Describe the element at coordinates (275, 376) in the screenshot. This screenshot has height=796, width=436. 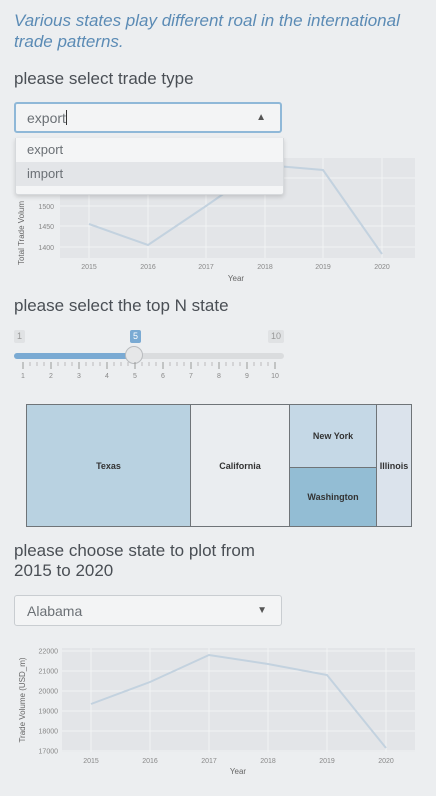
I see `slider-tick-label: 10` at that location.